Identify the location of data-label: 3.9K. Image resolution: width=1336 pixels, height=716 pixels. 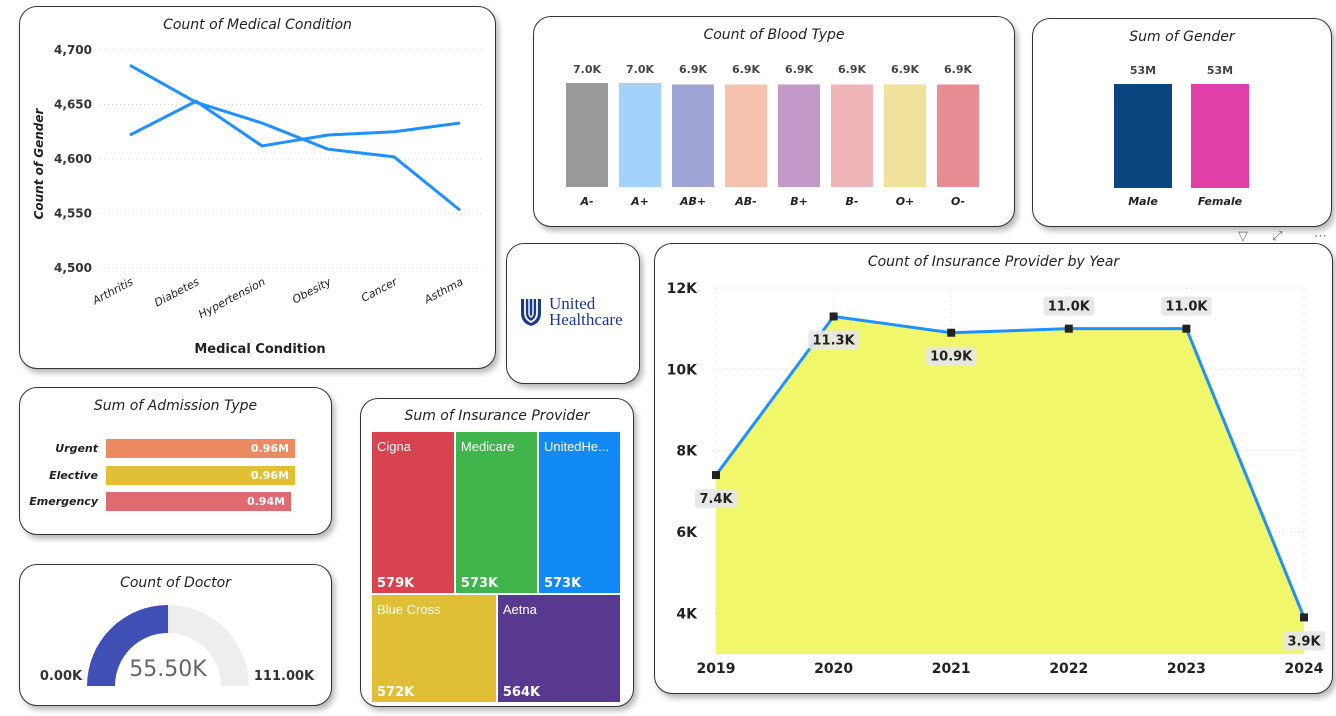
(1304, 641).